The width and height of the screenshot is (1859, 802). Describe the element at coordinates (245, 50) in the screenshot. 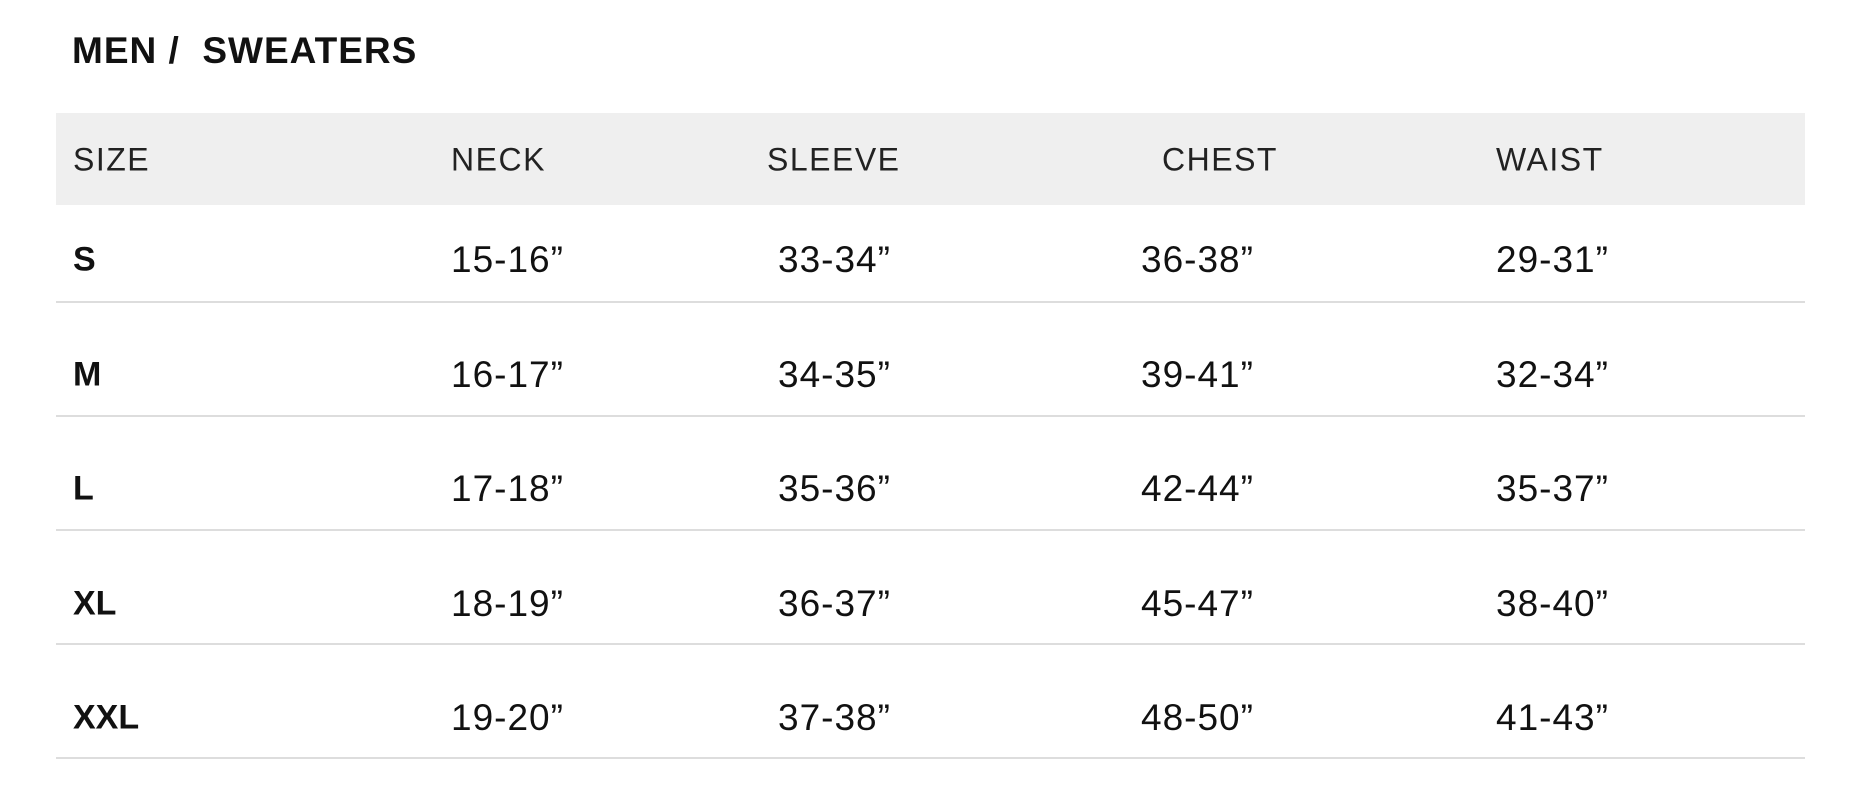

I see `page-title: MEN / SWEATERS` at that location.